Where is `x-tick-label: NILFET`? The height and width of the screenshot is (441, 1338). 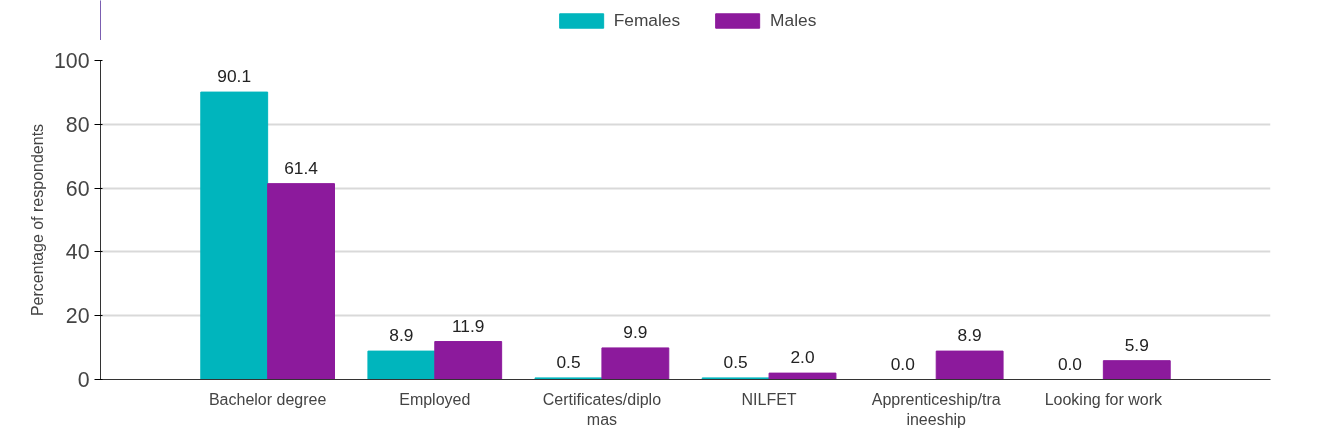
x-tick-label: NILFET is located at coordinates (769, 399).